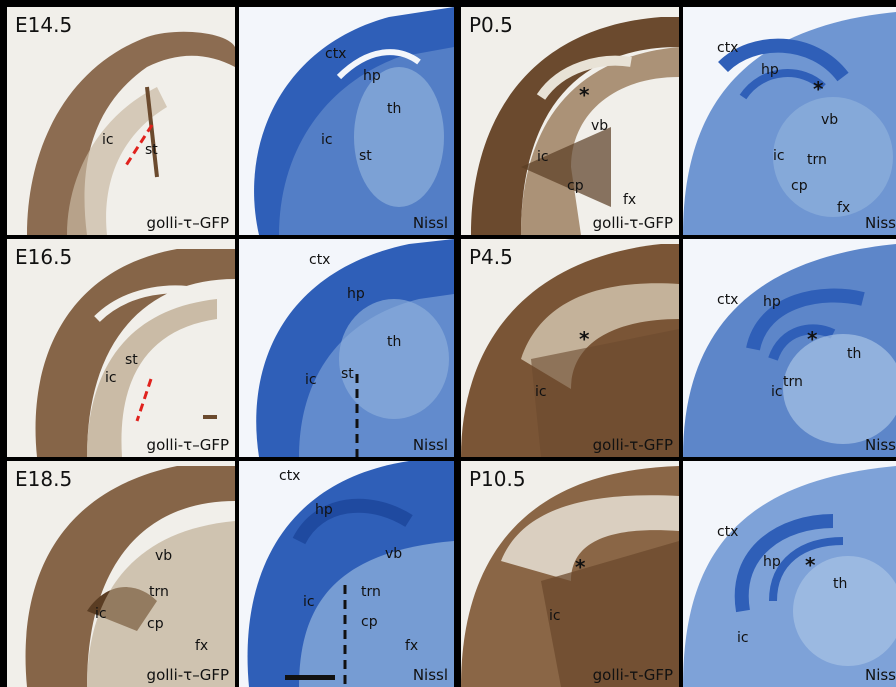 Image resolution: width=896 pixels, height=687 pixels. I want to click on age-label: E18.5, so click(44, 479).